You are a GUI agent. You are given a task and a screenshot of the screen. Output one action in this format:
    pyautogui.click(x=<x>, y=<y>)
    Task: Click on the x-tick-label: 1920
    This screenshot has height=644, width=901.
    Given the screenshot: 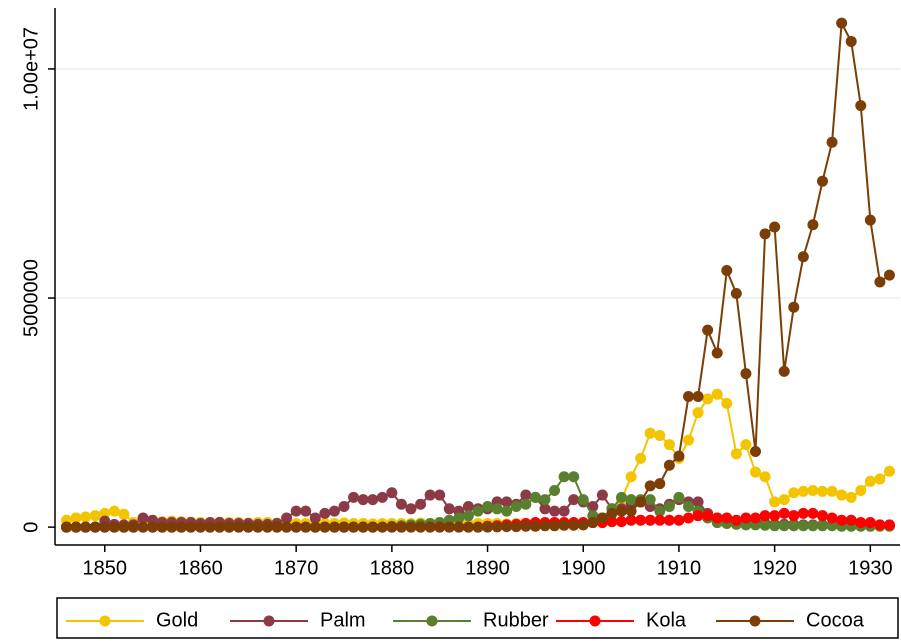 What is the action you would take?
    pyautogui.click(x=774, y=568)
    